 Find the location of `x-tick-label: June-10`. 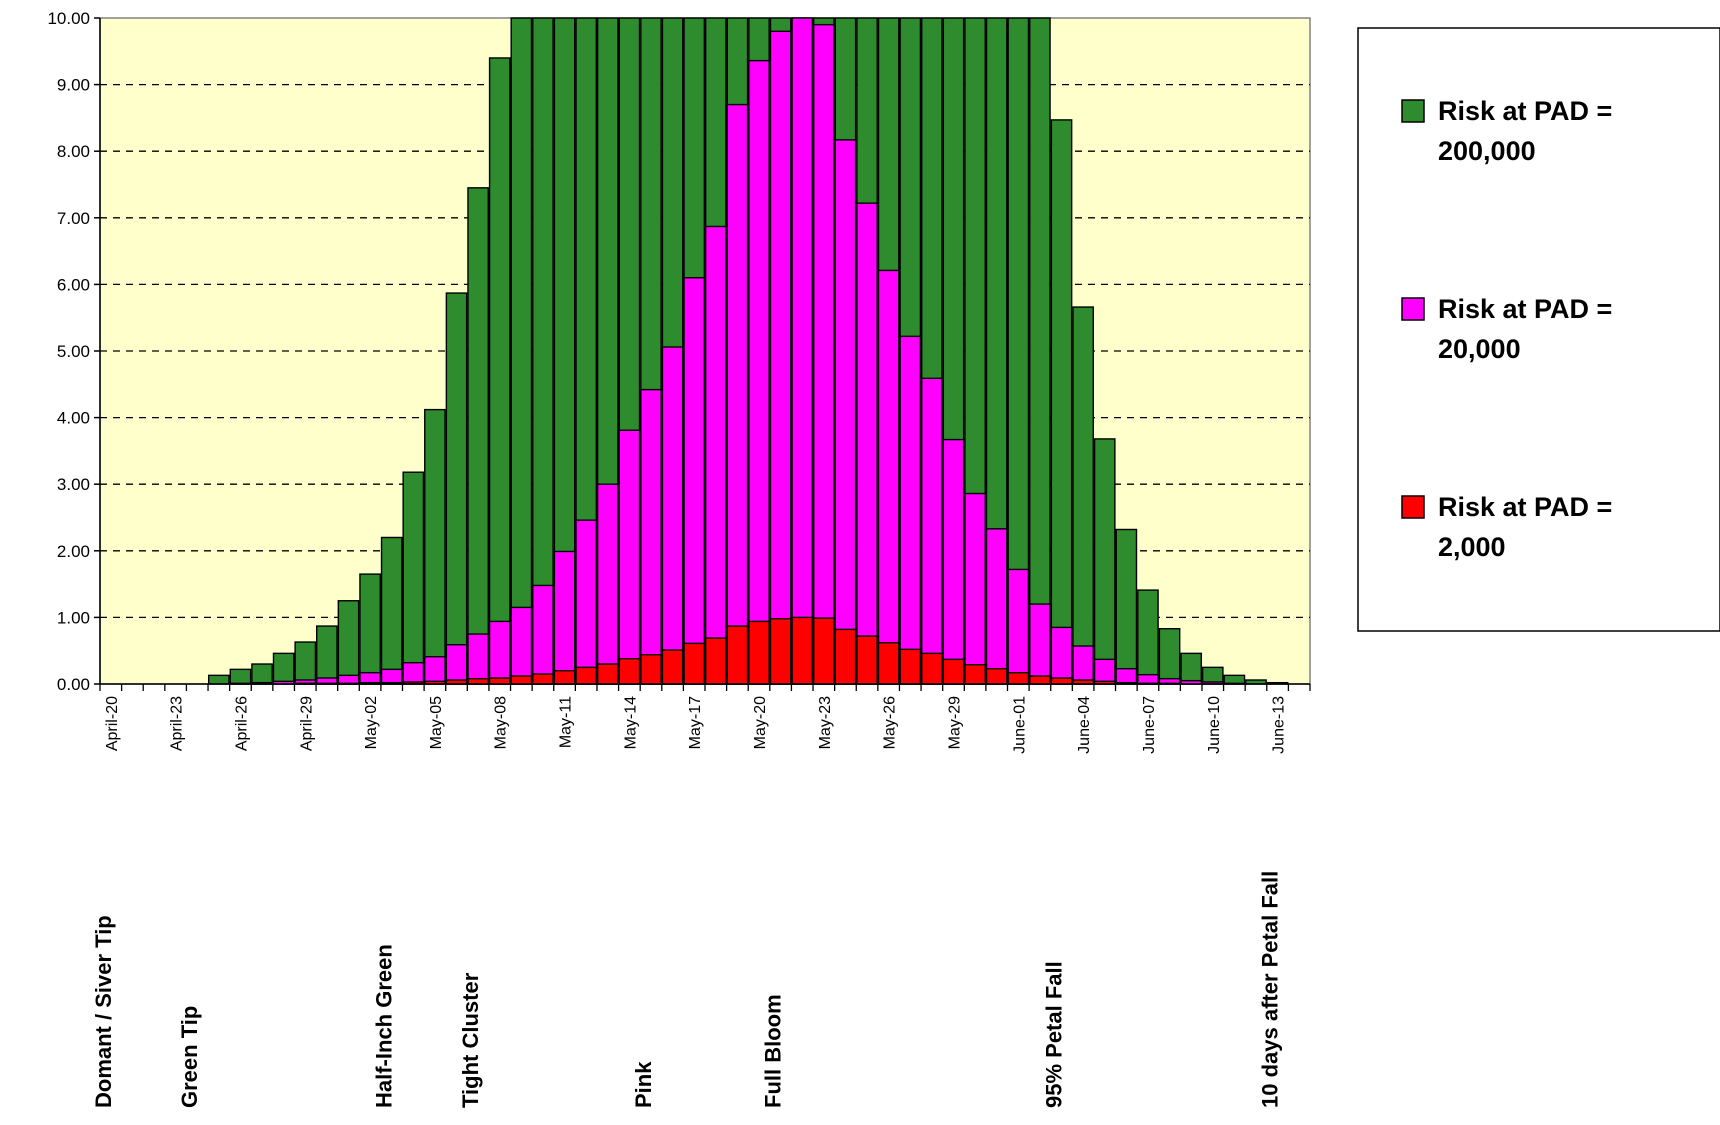

x-tick-label: June-10 is located at coordinates (1214, 725).